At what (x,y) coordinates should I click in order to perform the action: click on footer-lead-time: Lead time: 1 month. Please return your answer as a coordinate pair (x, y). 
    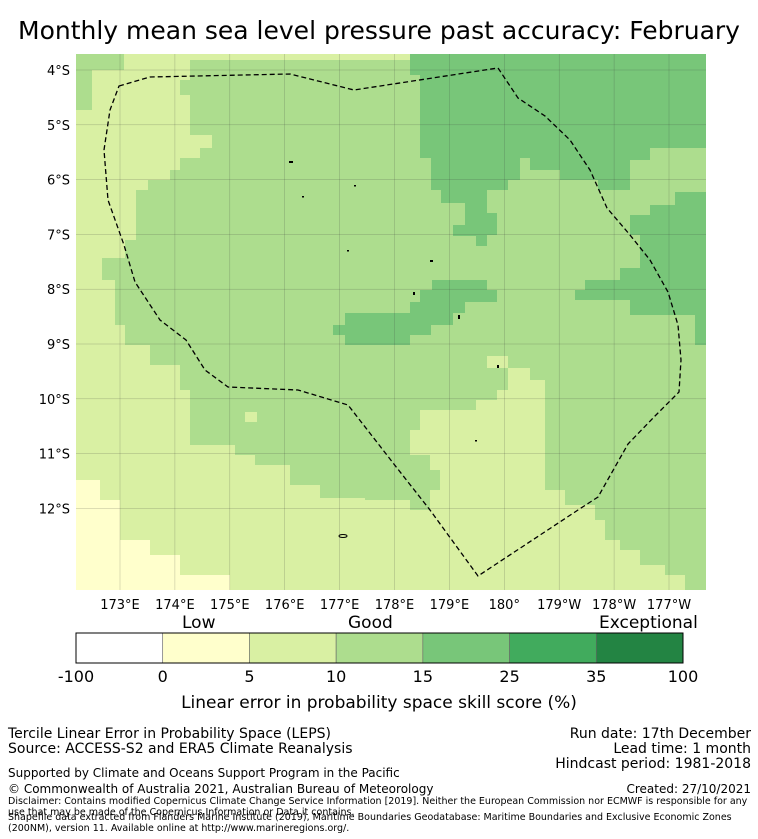
    Looking at the image, I should click on (682, 749).